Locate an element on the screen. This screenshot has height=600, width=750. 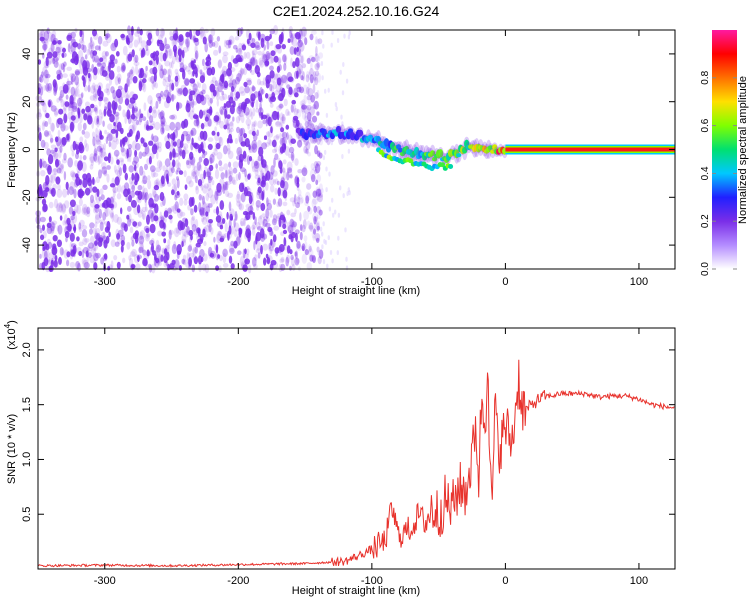
spectrogram-y-tick-label: 0 is located at coordinates (27, 149).